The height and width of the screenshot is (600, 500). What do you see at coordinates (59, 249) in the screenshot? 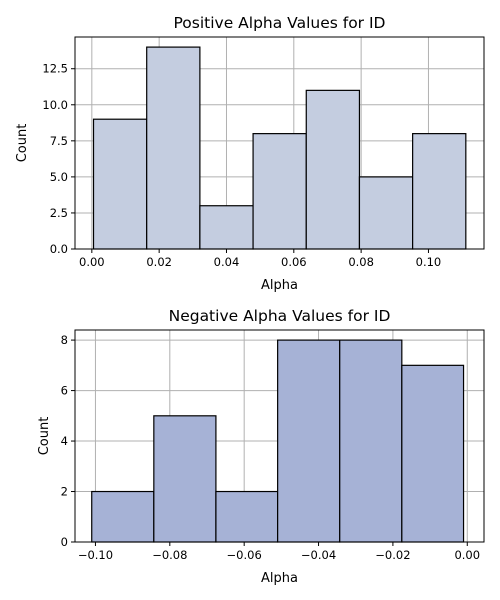
I see `y-tick-label: 0.0` at bounding box center [59, 249].